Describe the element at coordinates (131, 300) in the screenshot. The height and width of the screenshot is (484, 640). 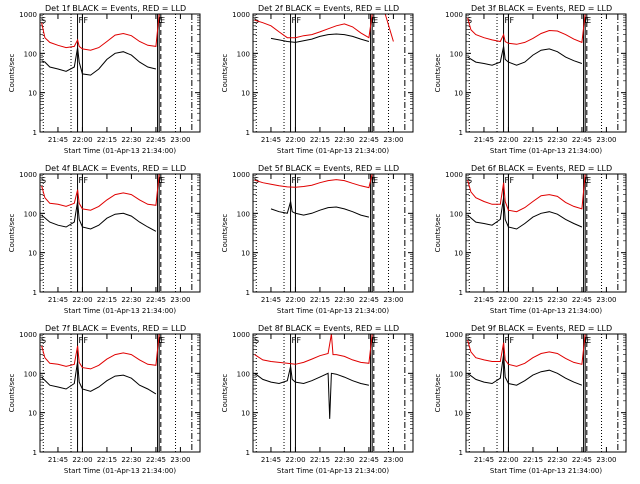
I see `x-tick-label: 22:30` at that location.